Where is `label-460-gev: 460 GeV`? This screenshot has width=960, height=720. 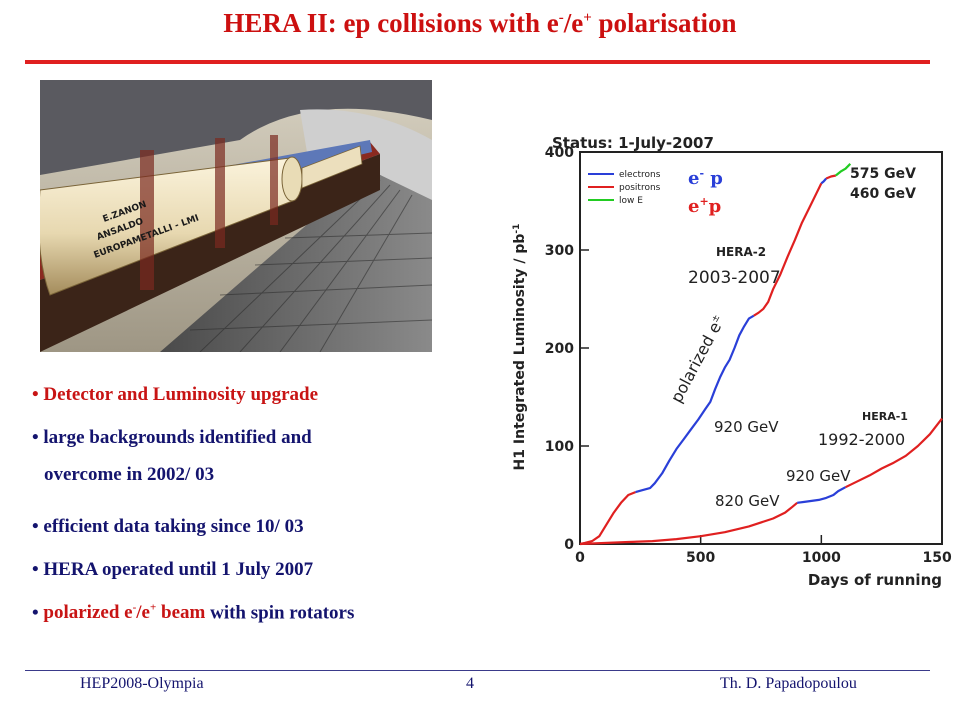 label-460-gev: 460 GeV is located at coordinates (883, 194).